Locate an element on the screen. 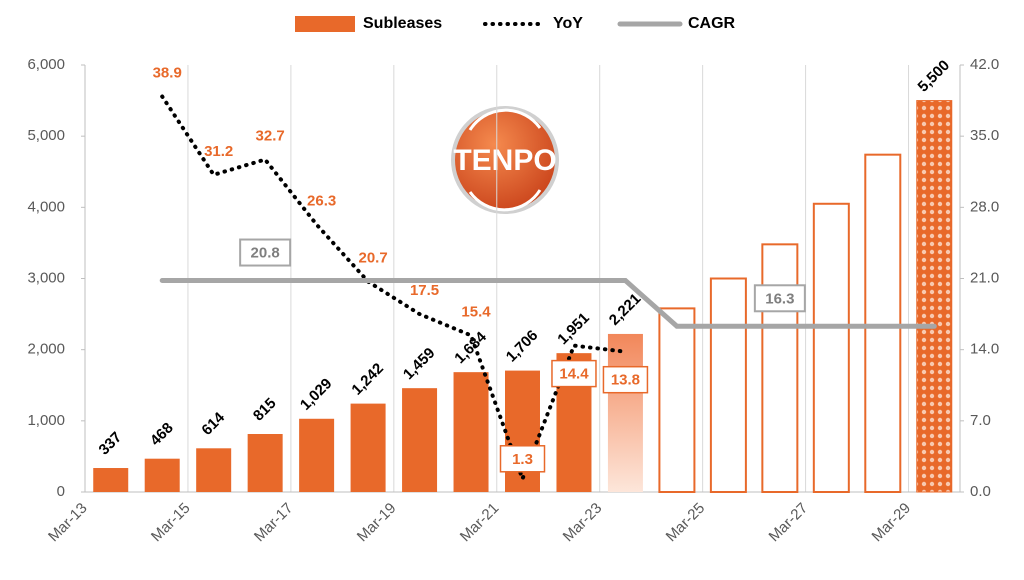  x-tick-label: Mar-19 is located at coordinates (377, 523).